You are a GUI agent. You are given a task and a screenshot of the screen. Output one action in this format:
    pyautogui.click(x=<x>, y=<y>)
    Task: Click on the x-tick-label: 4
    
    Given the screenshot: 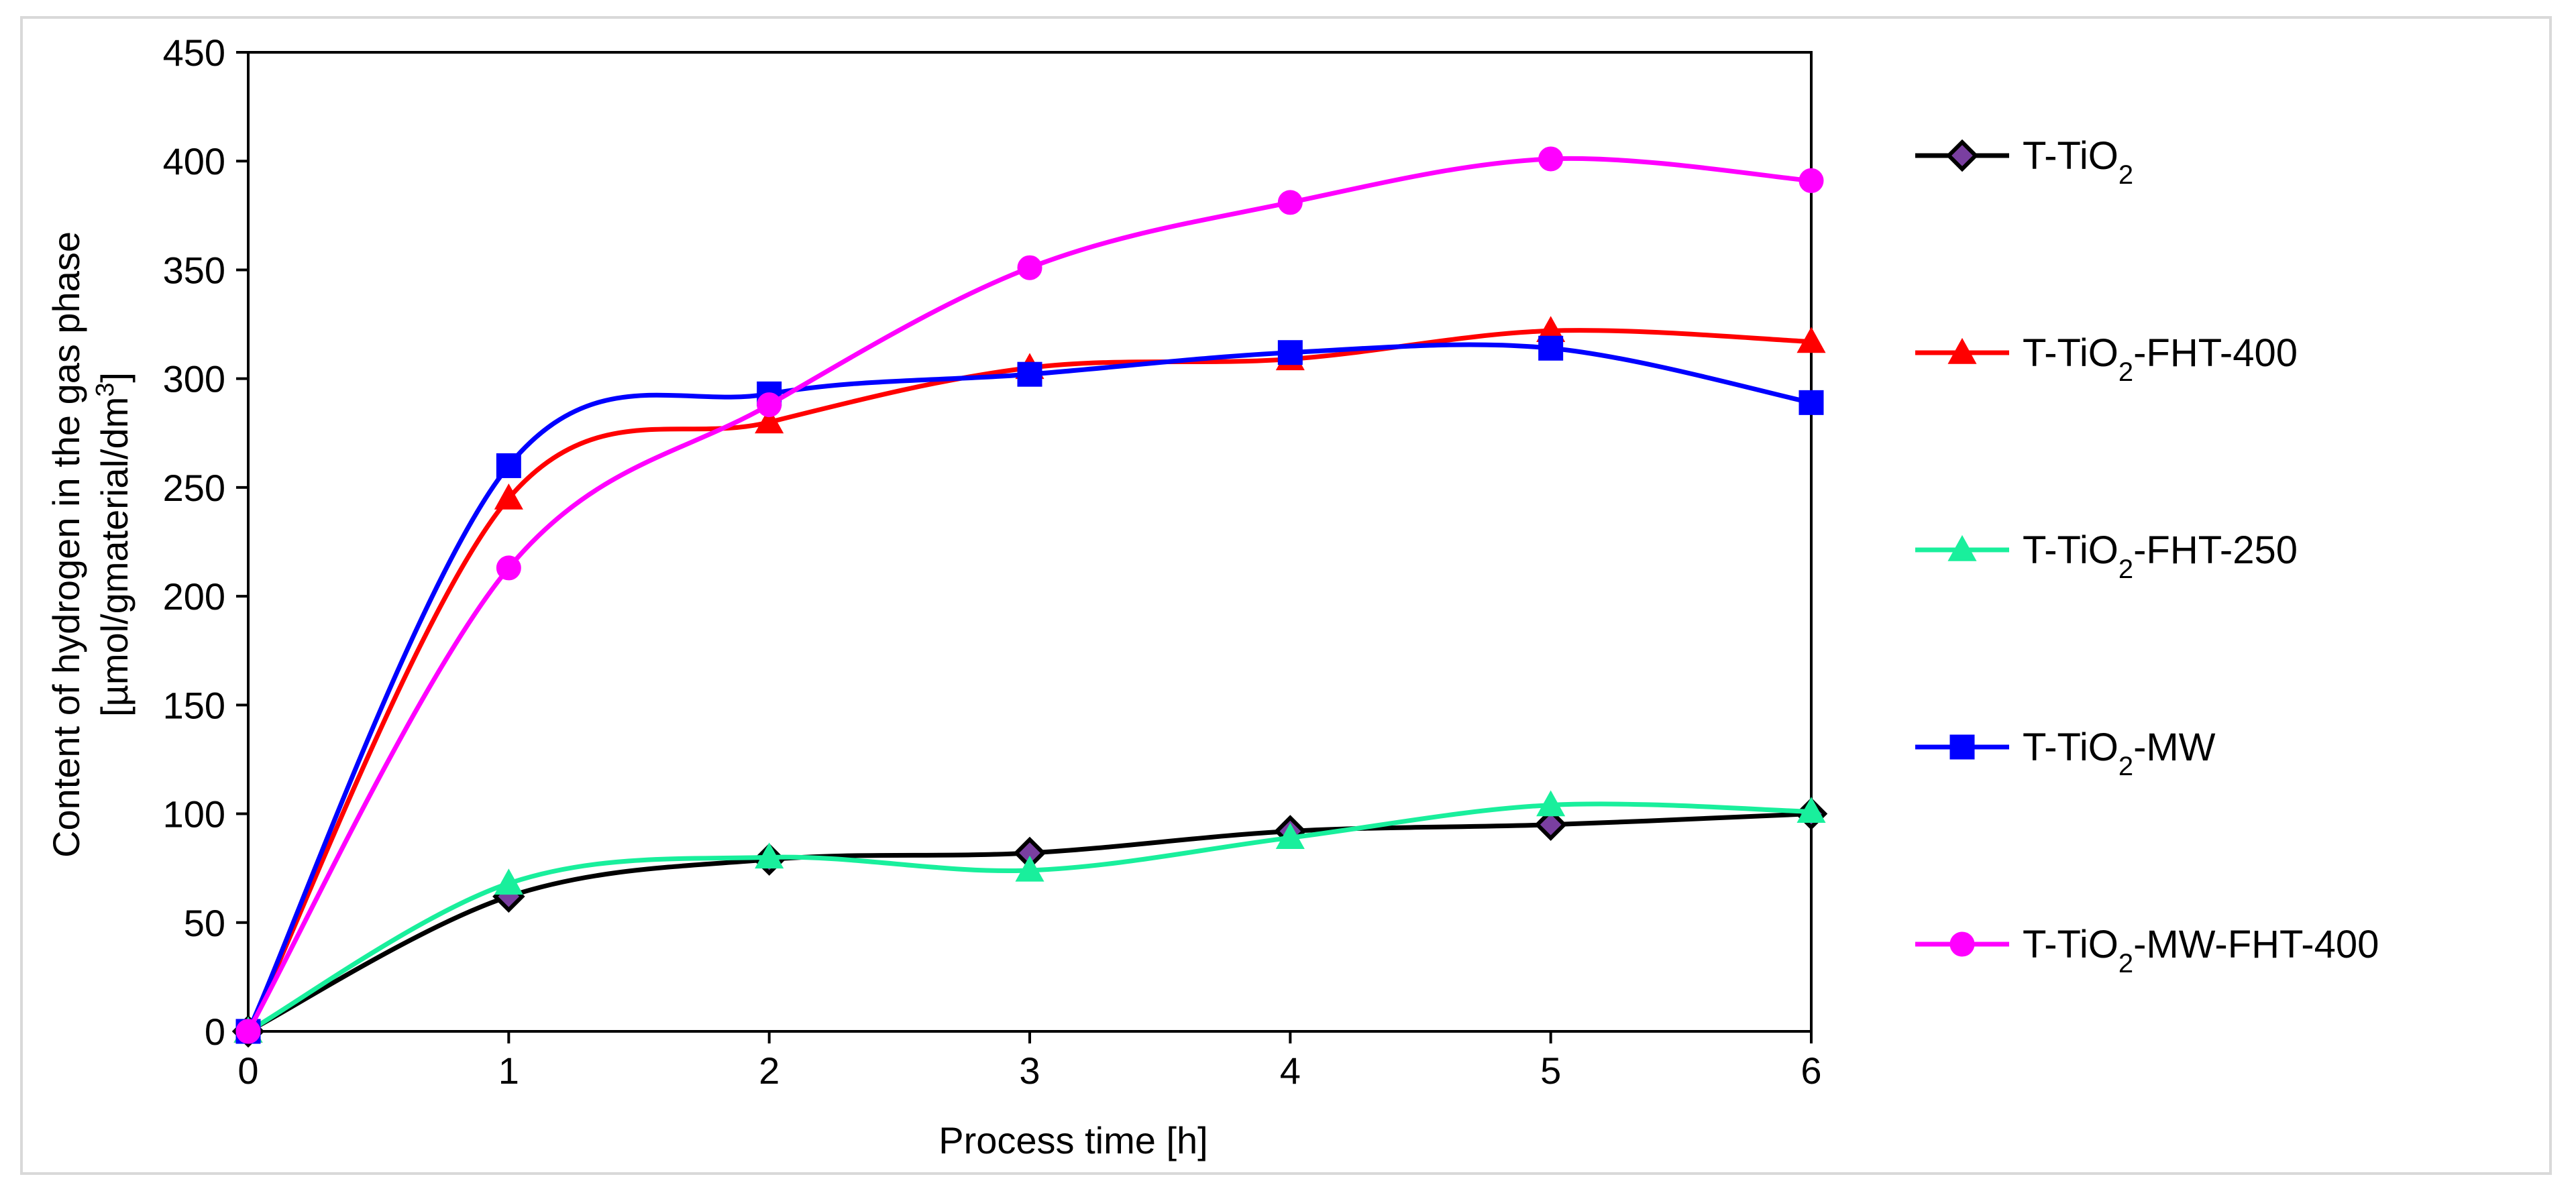 What is the action you would take?
    pyautogui.click(x=1290, y=1070)
    